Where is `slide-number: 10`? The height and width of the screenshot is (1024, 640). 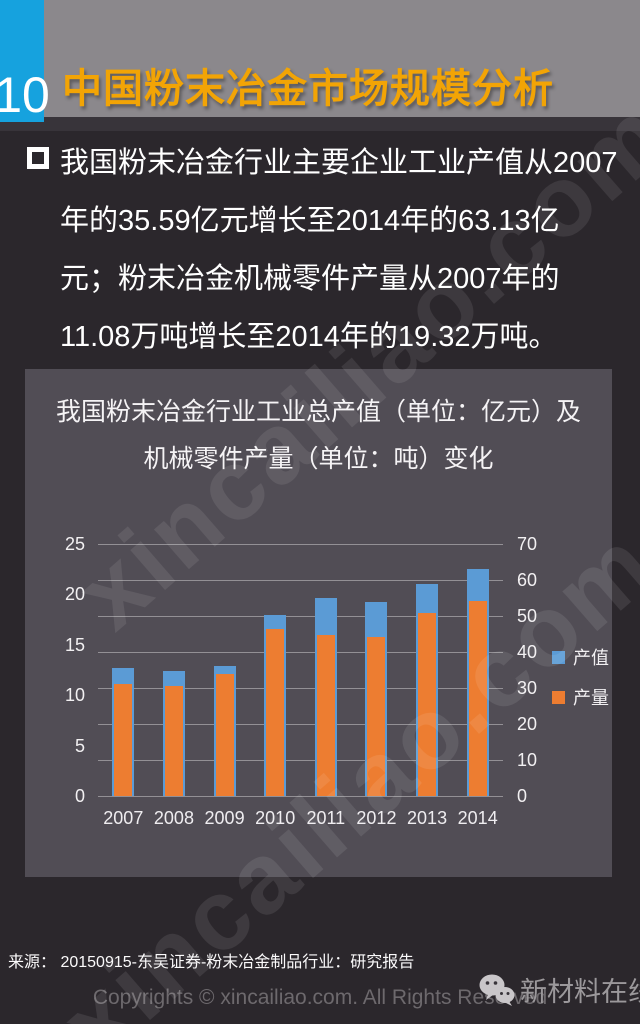 slide-number: 10 is located at coordinates (25, 95).